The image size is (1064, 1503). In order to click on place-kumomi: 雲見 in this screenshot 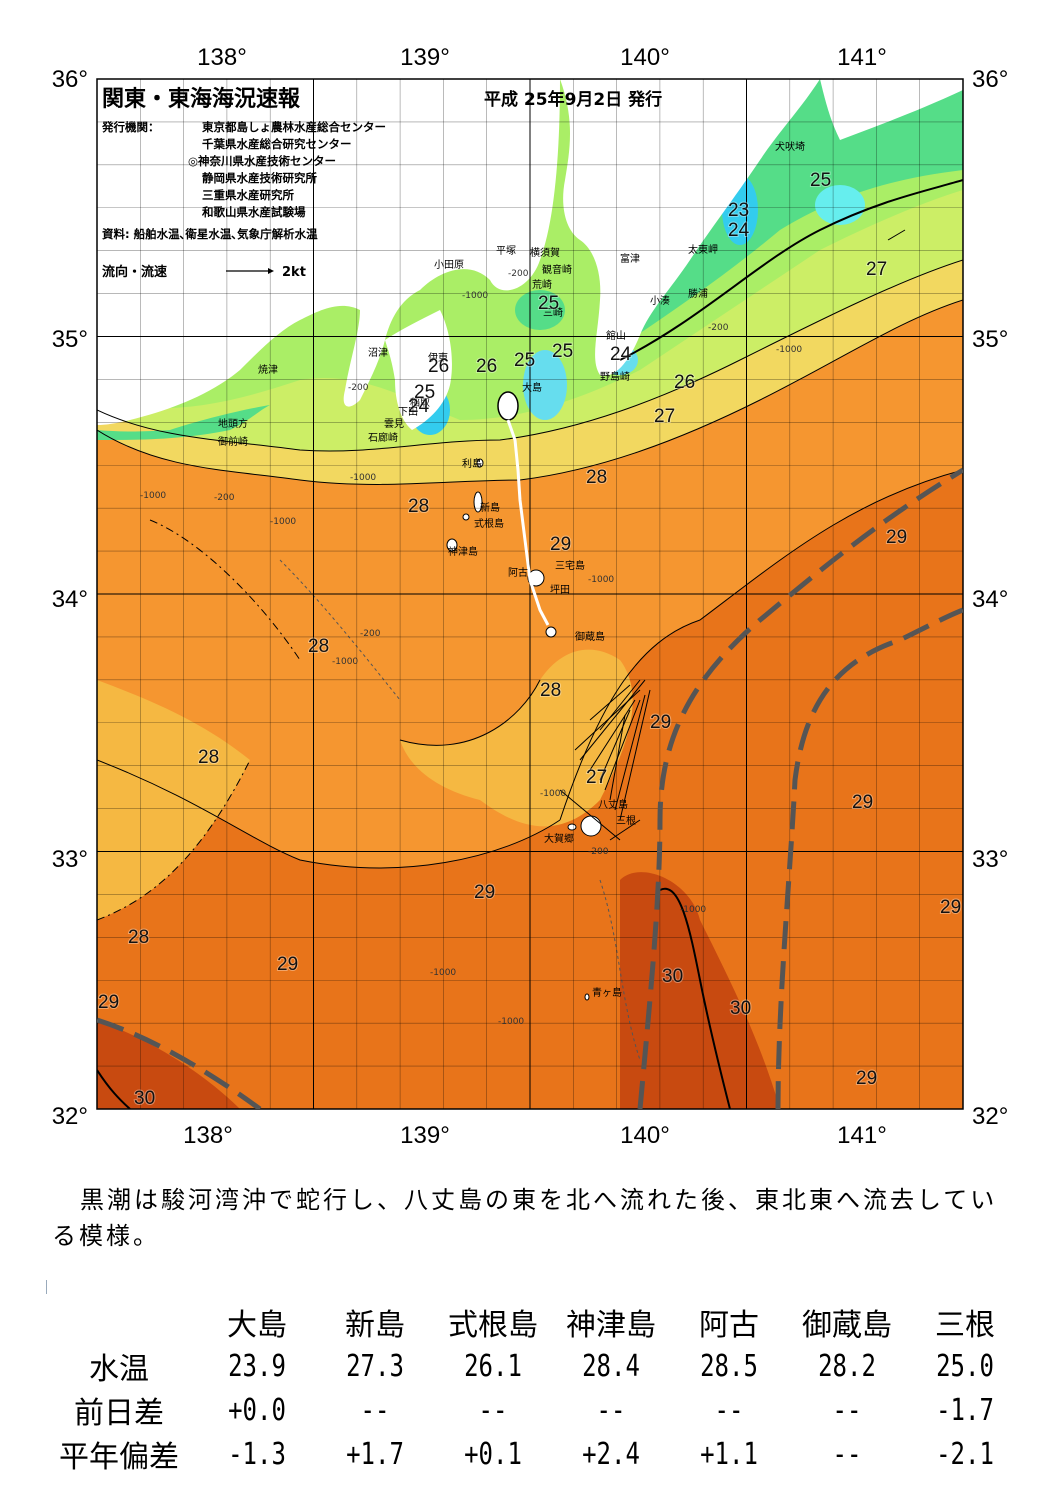, I will do `click(394, 424)`.